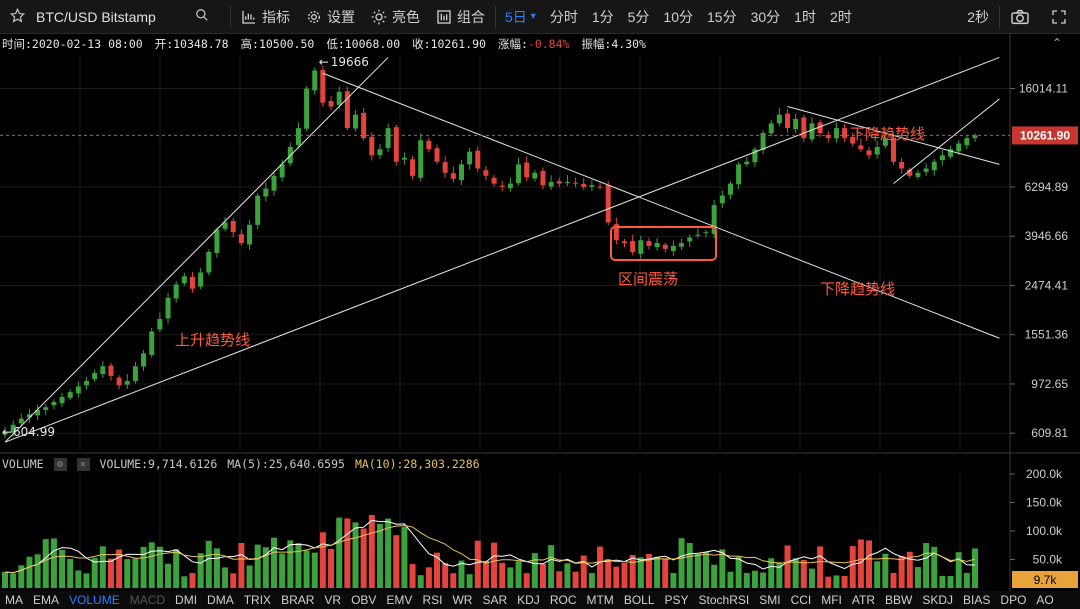 The height and width of the screenshot is (609, 1080). Describe the element at coordinates (676, 600) in the screenshot. I see `indicator-psy: PSY` at that location.